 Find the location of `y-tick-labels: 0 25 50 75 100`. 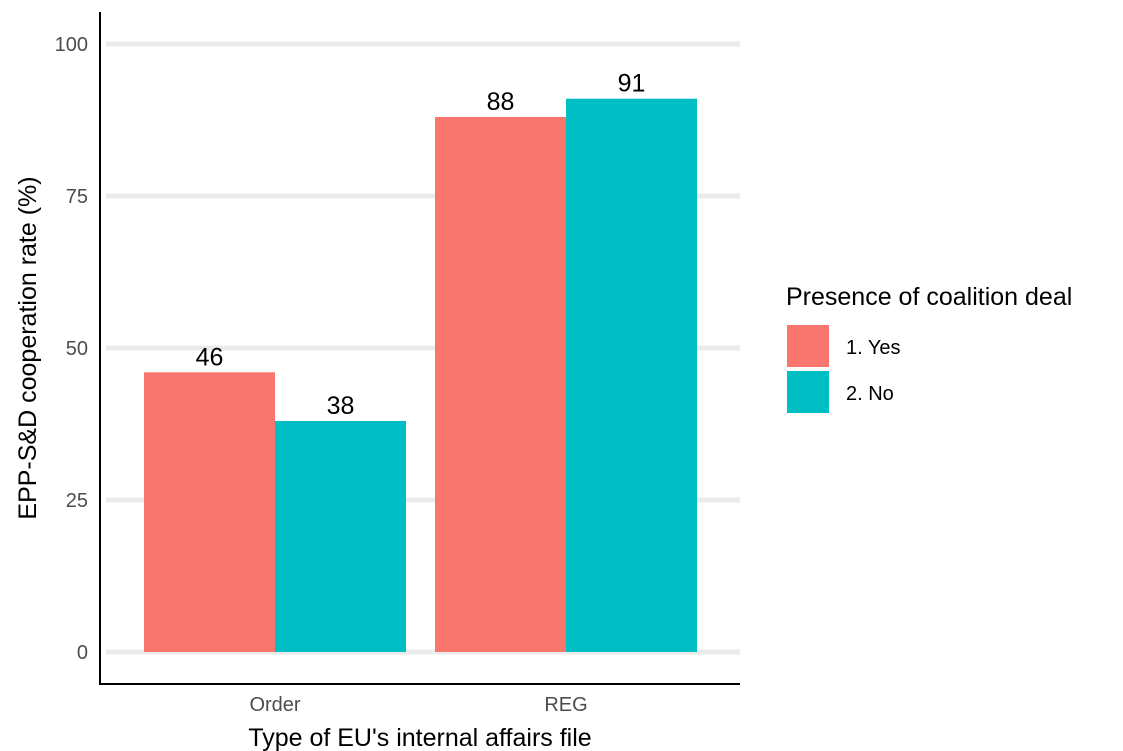

y-tick-labels: 0 25 50 75 100 is located at coordinates (71, 349).